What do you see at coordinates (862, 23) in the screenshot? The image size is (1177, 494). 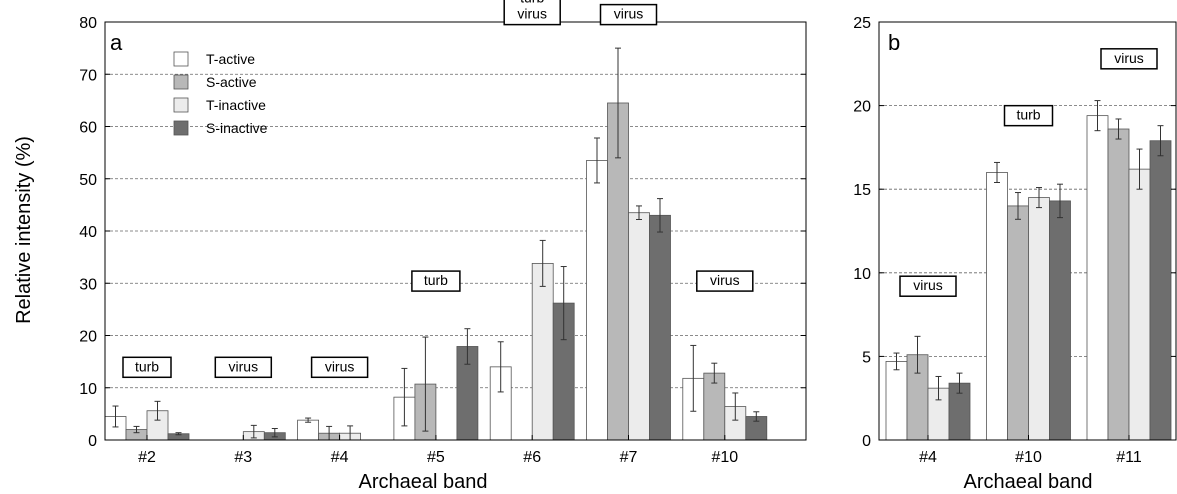 I see `y-tick-label: 25` at bounding box center [862, 23].